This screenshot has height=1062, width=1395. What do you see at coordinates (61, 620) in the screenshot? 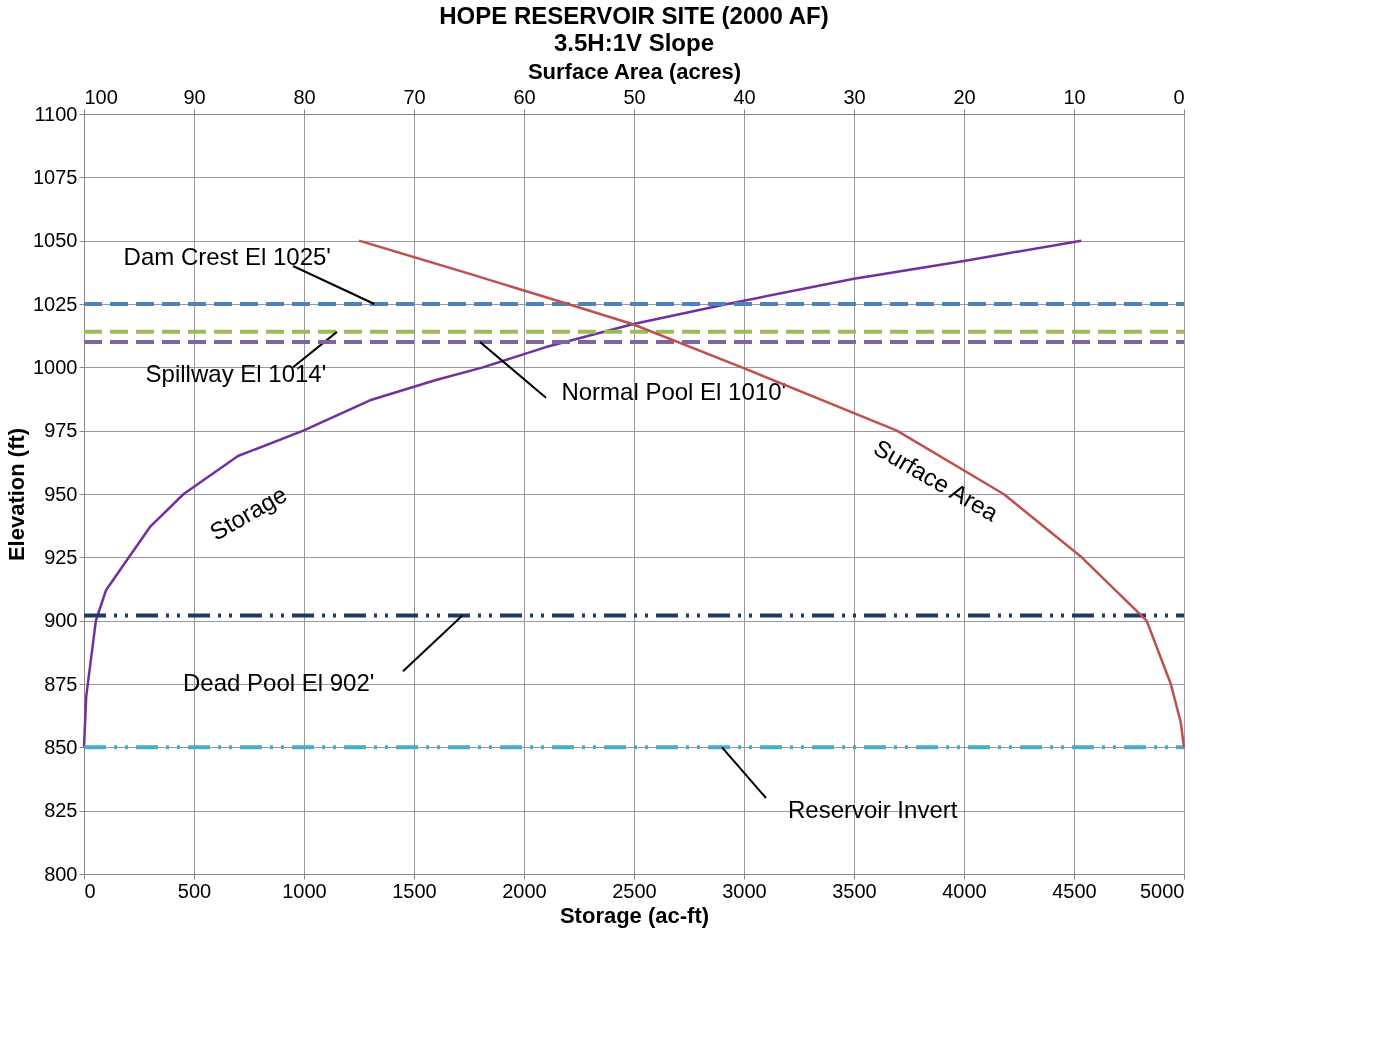
I see `y-tick-label: 900` at bounding box center [61, 620].